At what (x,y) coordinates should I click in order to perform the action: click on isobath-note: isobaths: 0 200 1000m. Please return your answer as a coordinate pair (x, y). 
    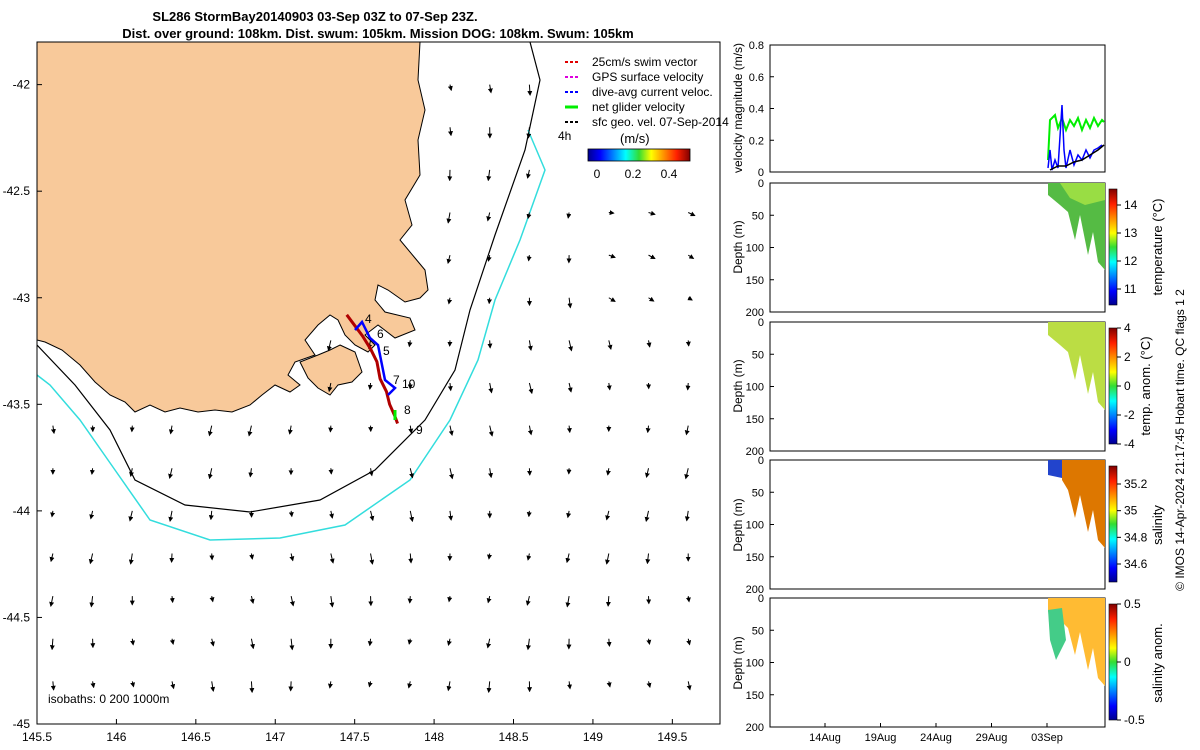
    Looking at the image, I should click on (108, 699).